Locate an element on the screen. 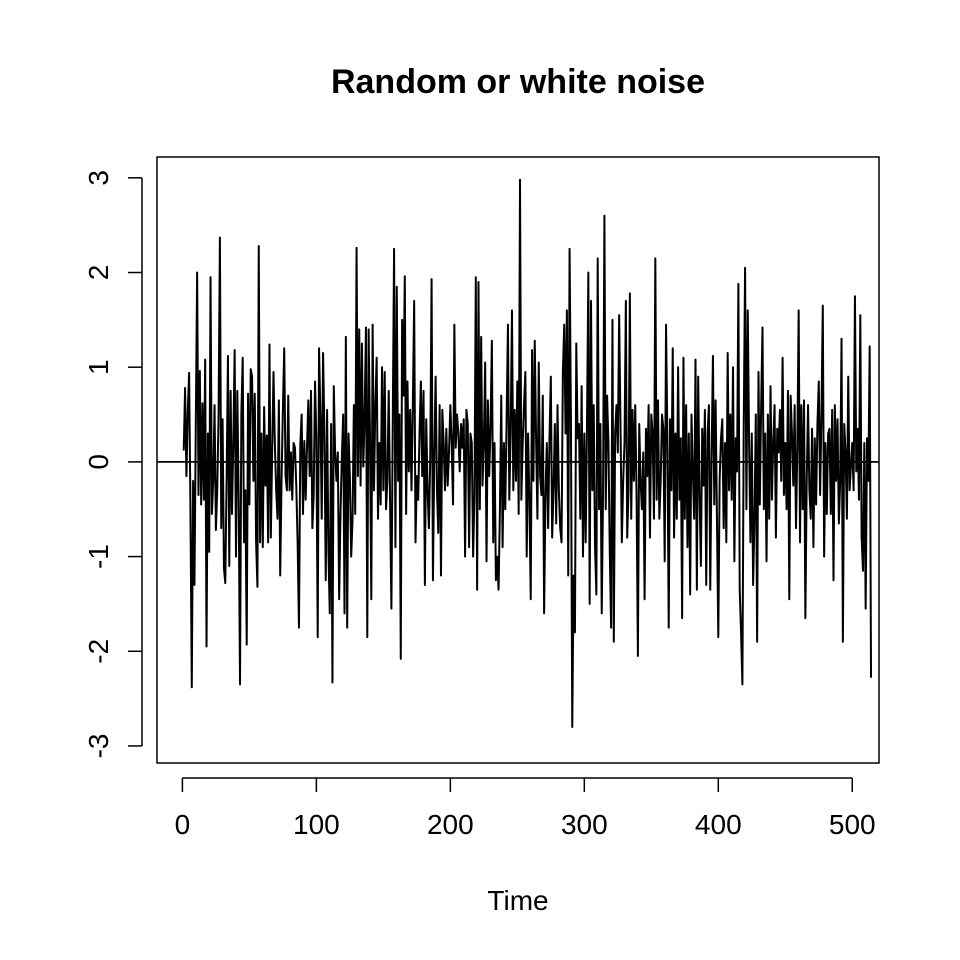  y-axis: -3 -2 -1 0 1 2 3 is located at coordinates (112, 464).